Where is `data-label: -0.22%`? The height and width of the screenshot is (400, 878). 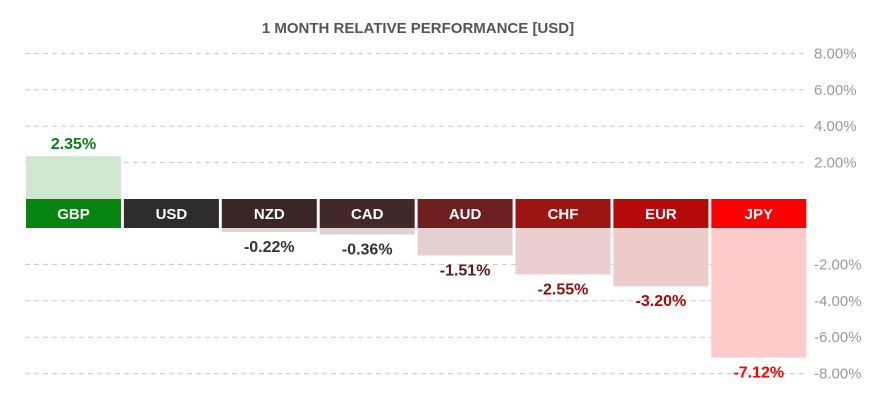
data-label: -0.22% is located at coordinates (269, 247).